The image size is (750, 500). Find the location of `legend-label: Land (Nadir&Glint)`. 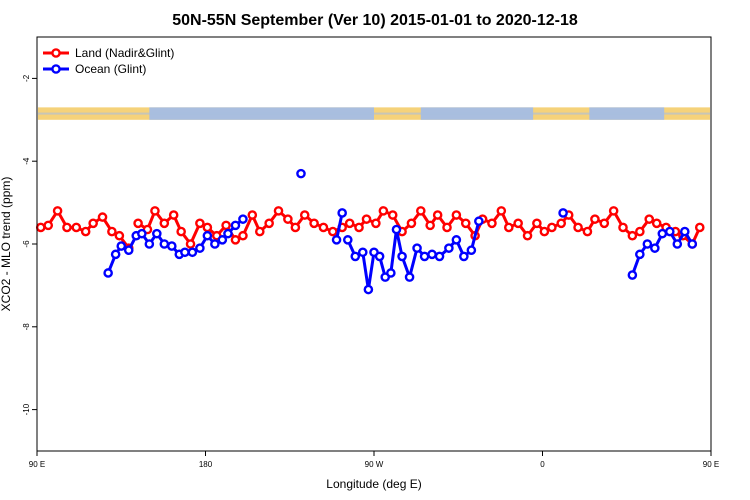

legend-label: Land (Nadir&Glint) is located at coordinates (124, 53).